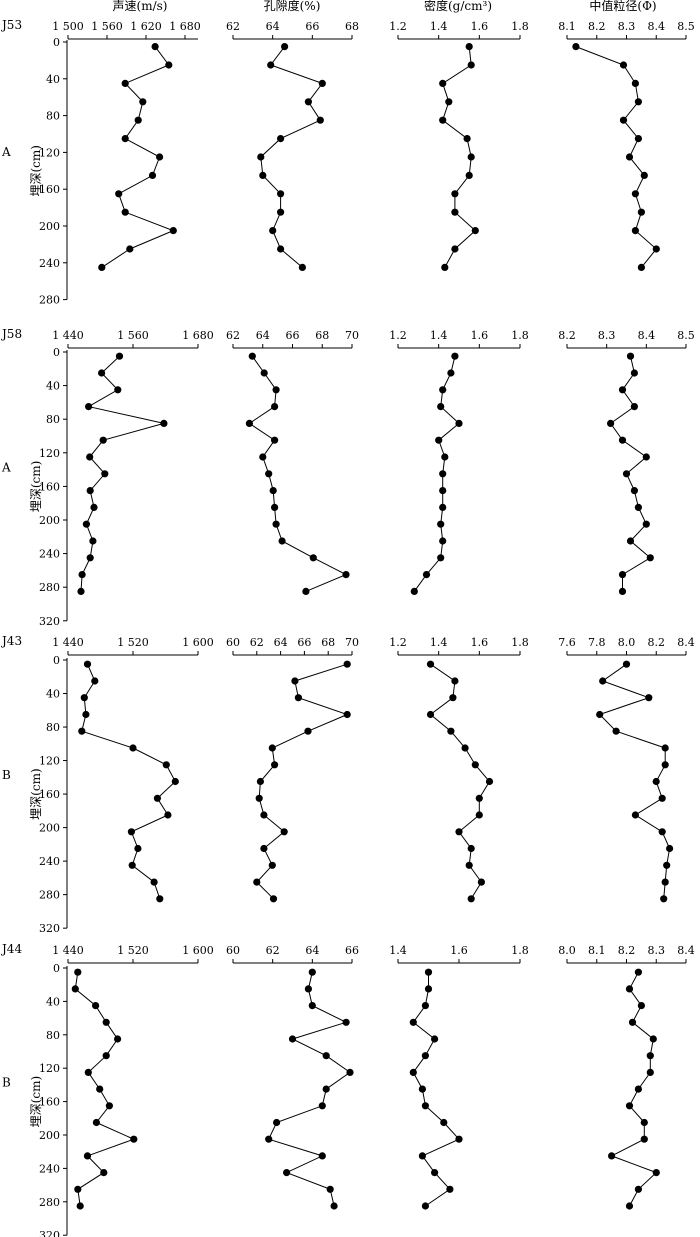 The height and width of the screenshot is (1237, 700). I want to click on depth-tick-label: 200, so click(49, 828).